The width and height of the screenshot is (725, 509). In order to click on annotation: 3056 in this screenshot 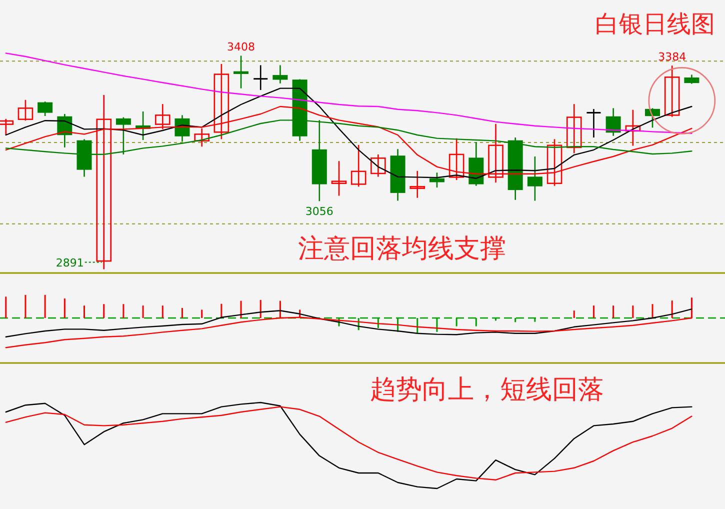, I will do `click(319, 211)`.